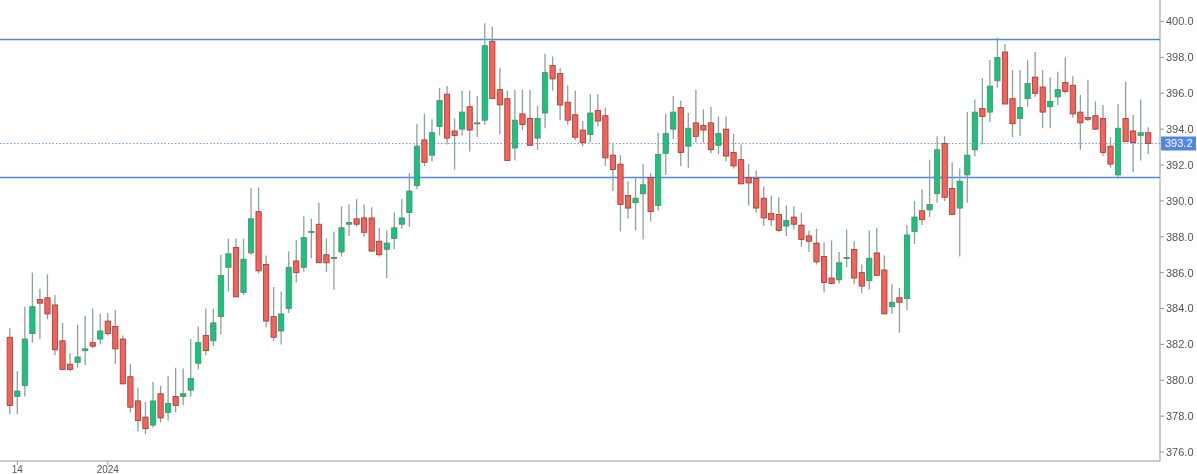  What do you see at coordinates (108, 469) in the screenshot?
I see `x-tick-label: 2024` at bounding box center [108, 469].